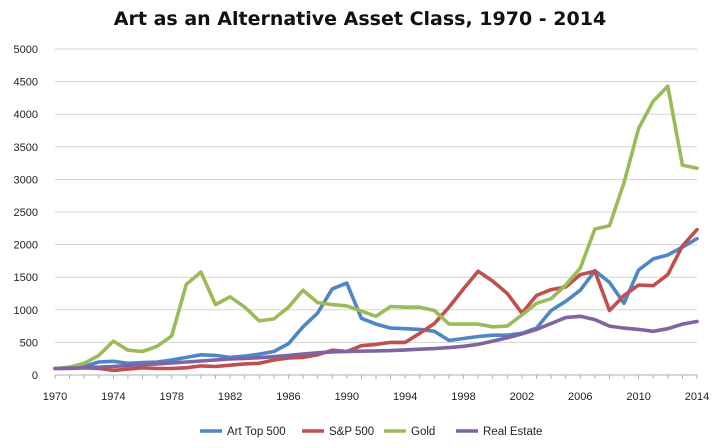 The width and height of the screenshot is (720, 448). What do you see at coordinates (26, 50) in the screenshot?
I see `y-tick-label: 5000` at bounding box center [26, 50].